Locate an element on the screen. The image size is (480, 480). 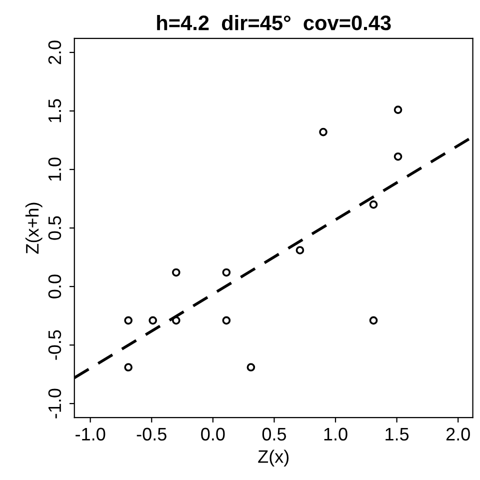
x-tick-label: -0.5 is located at coordinates (151, 434).